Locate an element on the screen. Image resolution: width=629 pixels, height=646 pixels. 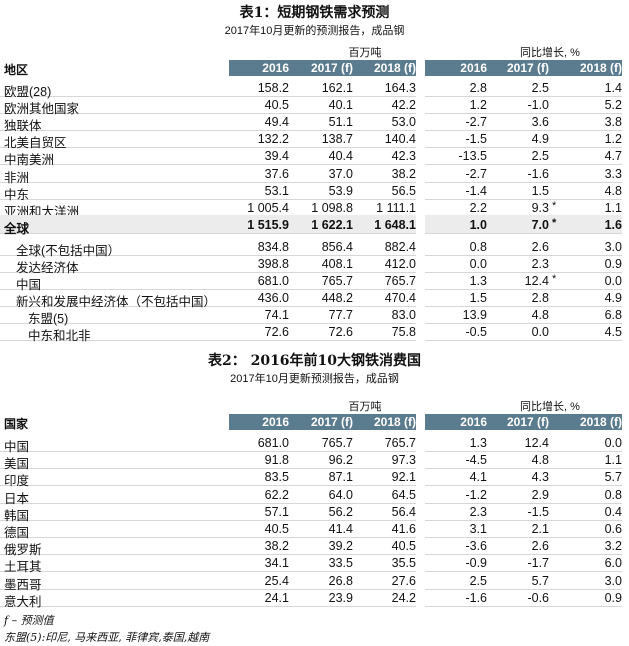
value-cell: 51.1 is located at coordinates (340, 122).